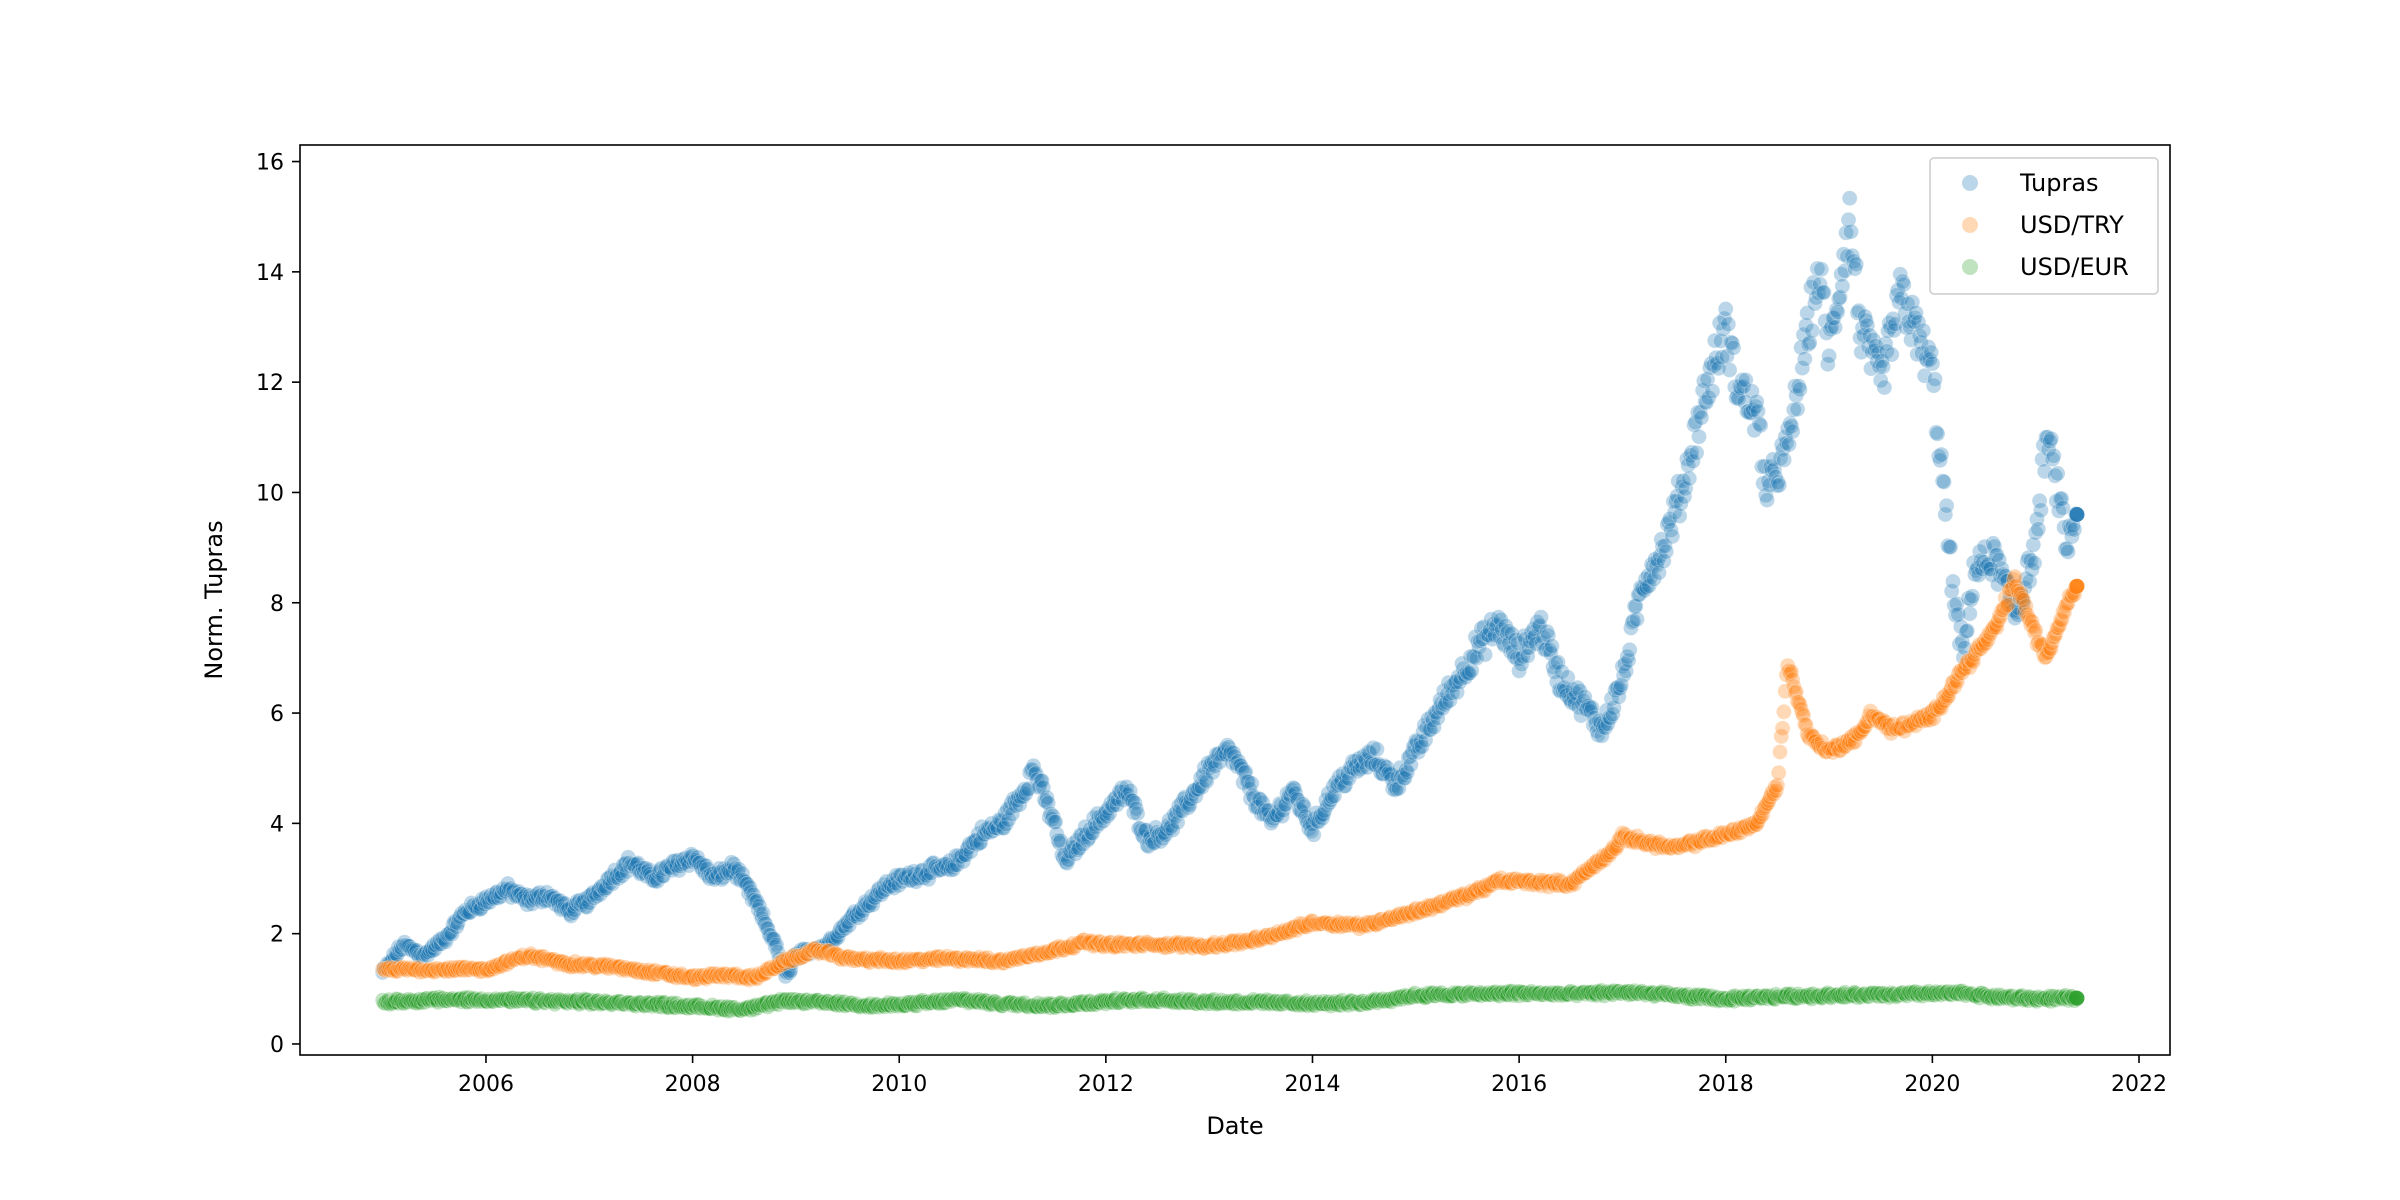 The image size is (2400, 1200). What do you see at coordinates (693, 1084) in the screenshot?
I see `x-tick-label: 2008` at bounding box center [693, 1084].